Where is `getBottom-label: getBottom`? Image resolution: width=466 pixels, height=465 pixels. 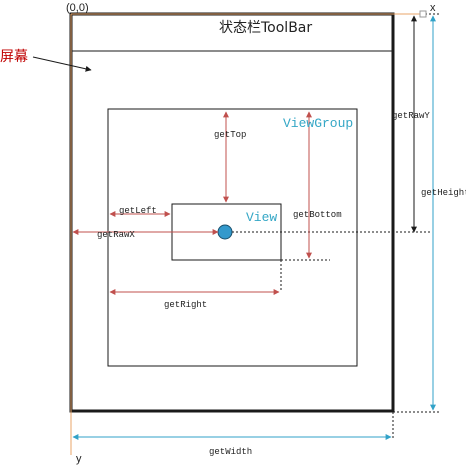 getBottom-label: getBottom is located at coordinates (317, 215).